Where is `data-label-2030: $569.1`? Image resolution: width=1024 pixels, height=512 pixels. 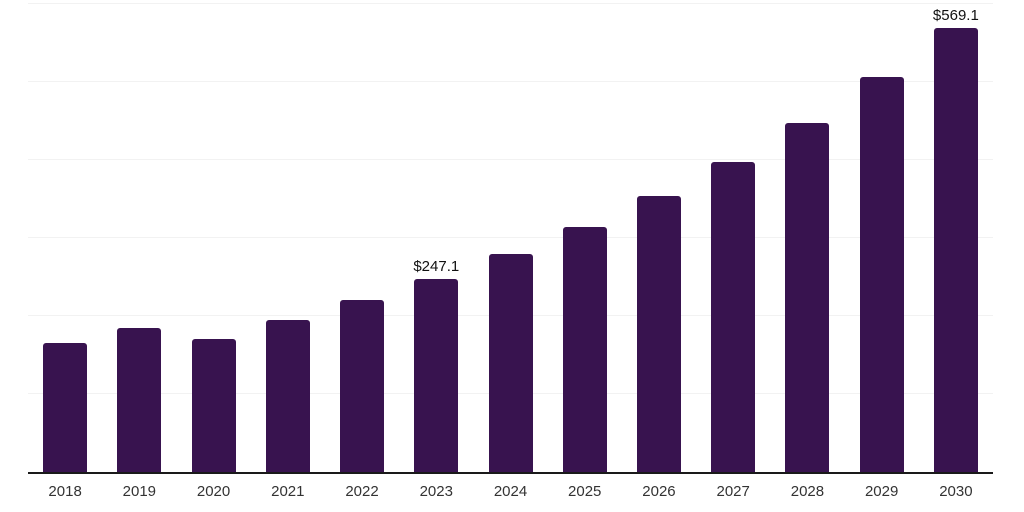 data-label-2030: $569.1 is located at coordinates (955, 16).